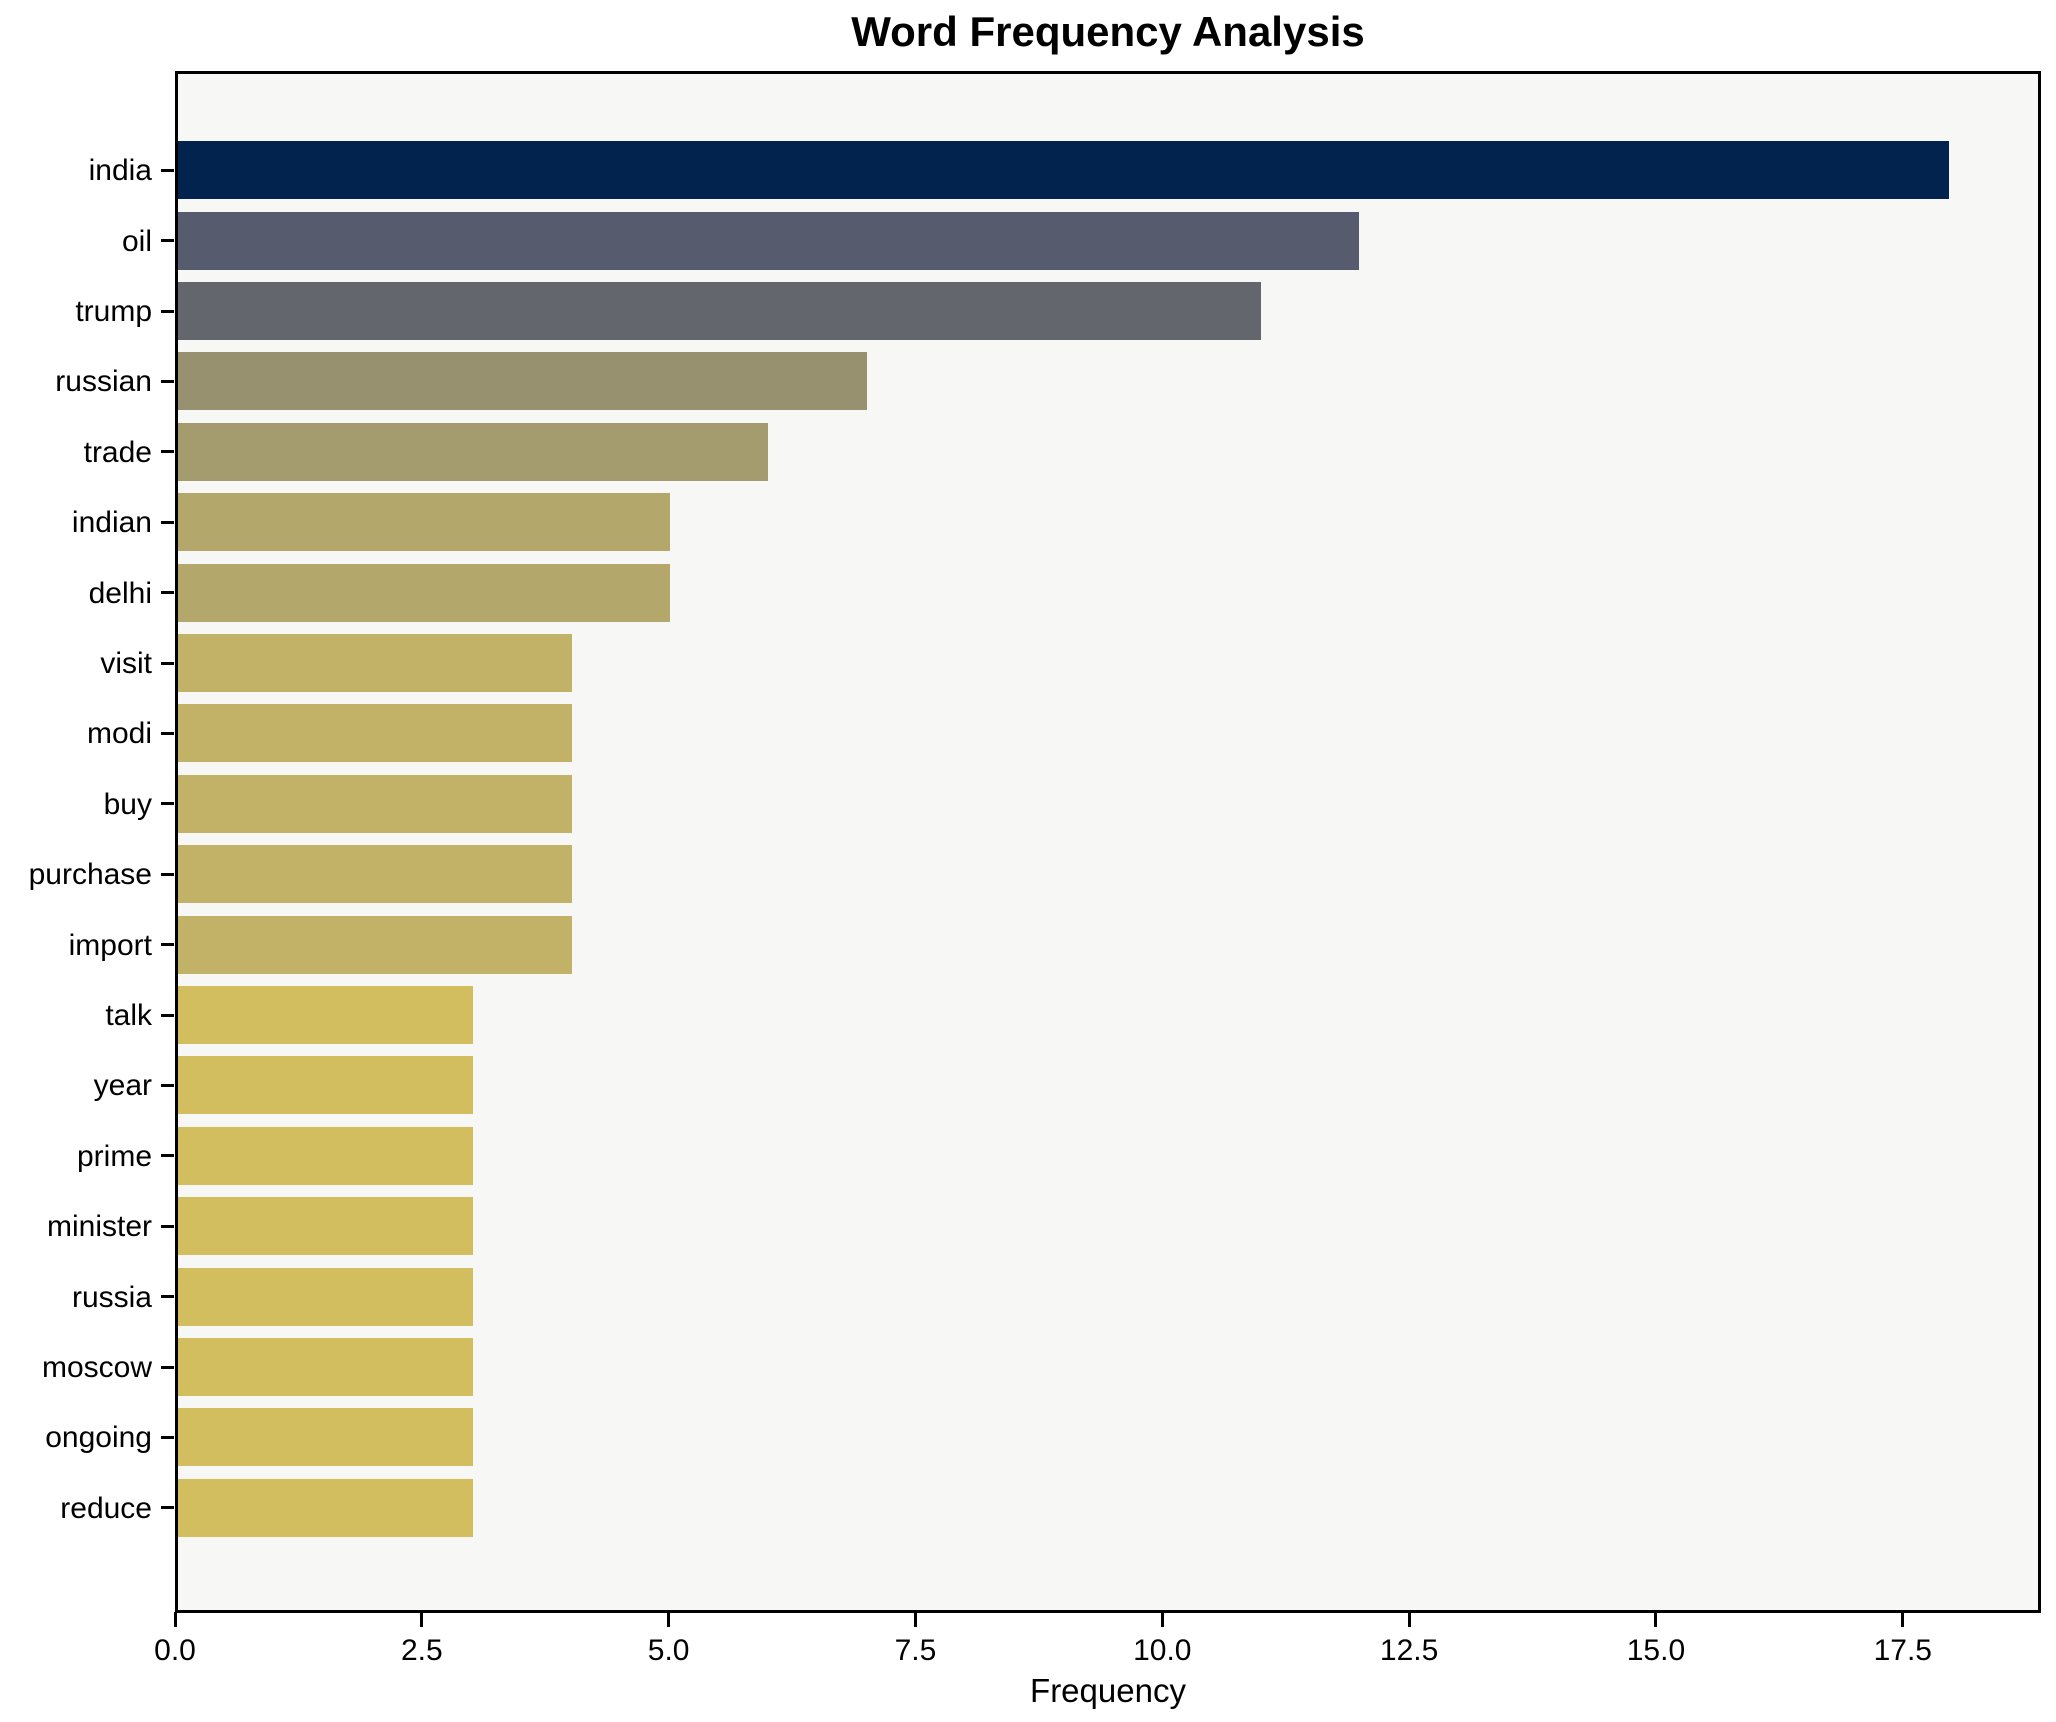  I want to click on y-tick-label-trade: trade, so click(117, 452).